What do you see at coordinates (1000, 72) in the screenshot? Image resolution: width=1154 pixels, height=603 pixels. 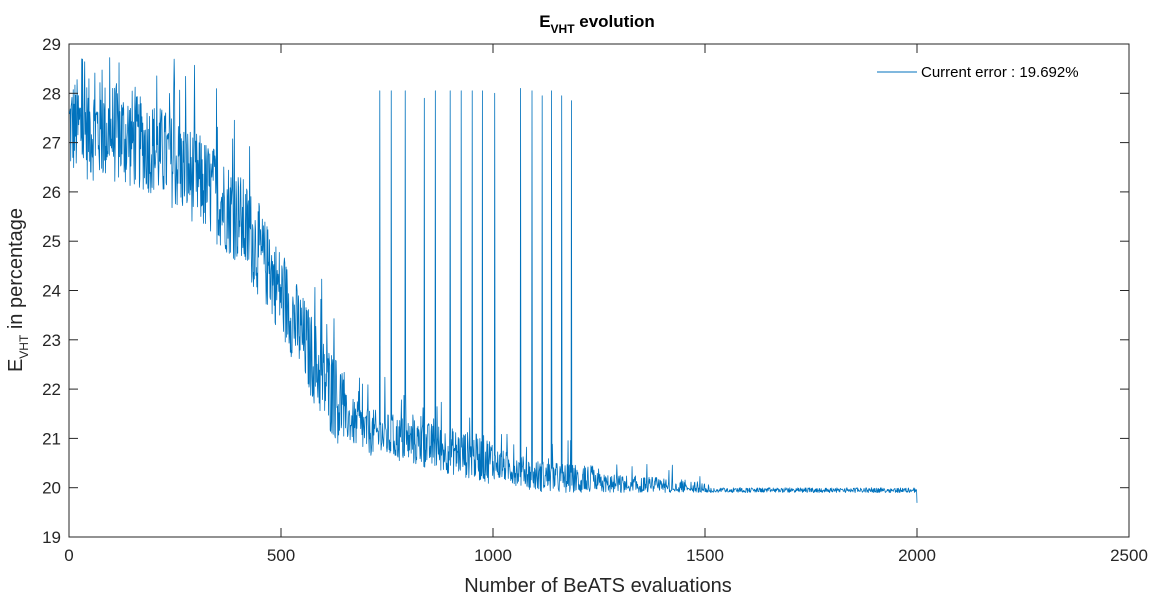 I see `legend-label: Current error : 19.692%` at bounding box center [1000, 72].